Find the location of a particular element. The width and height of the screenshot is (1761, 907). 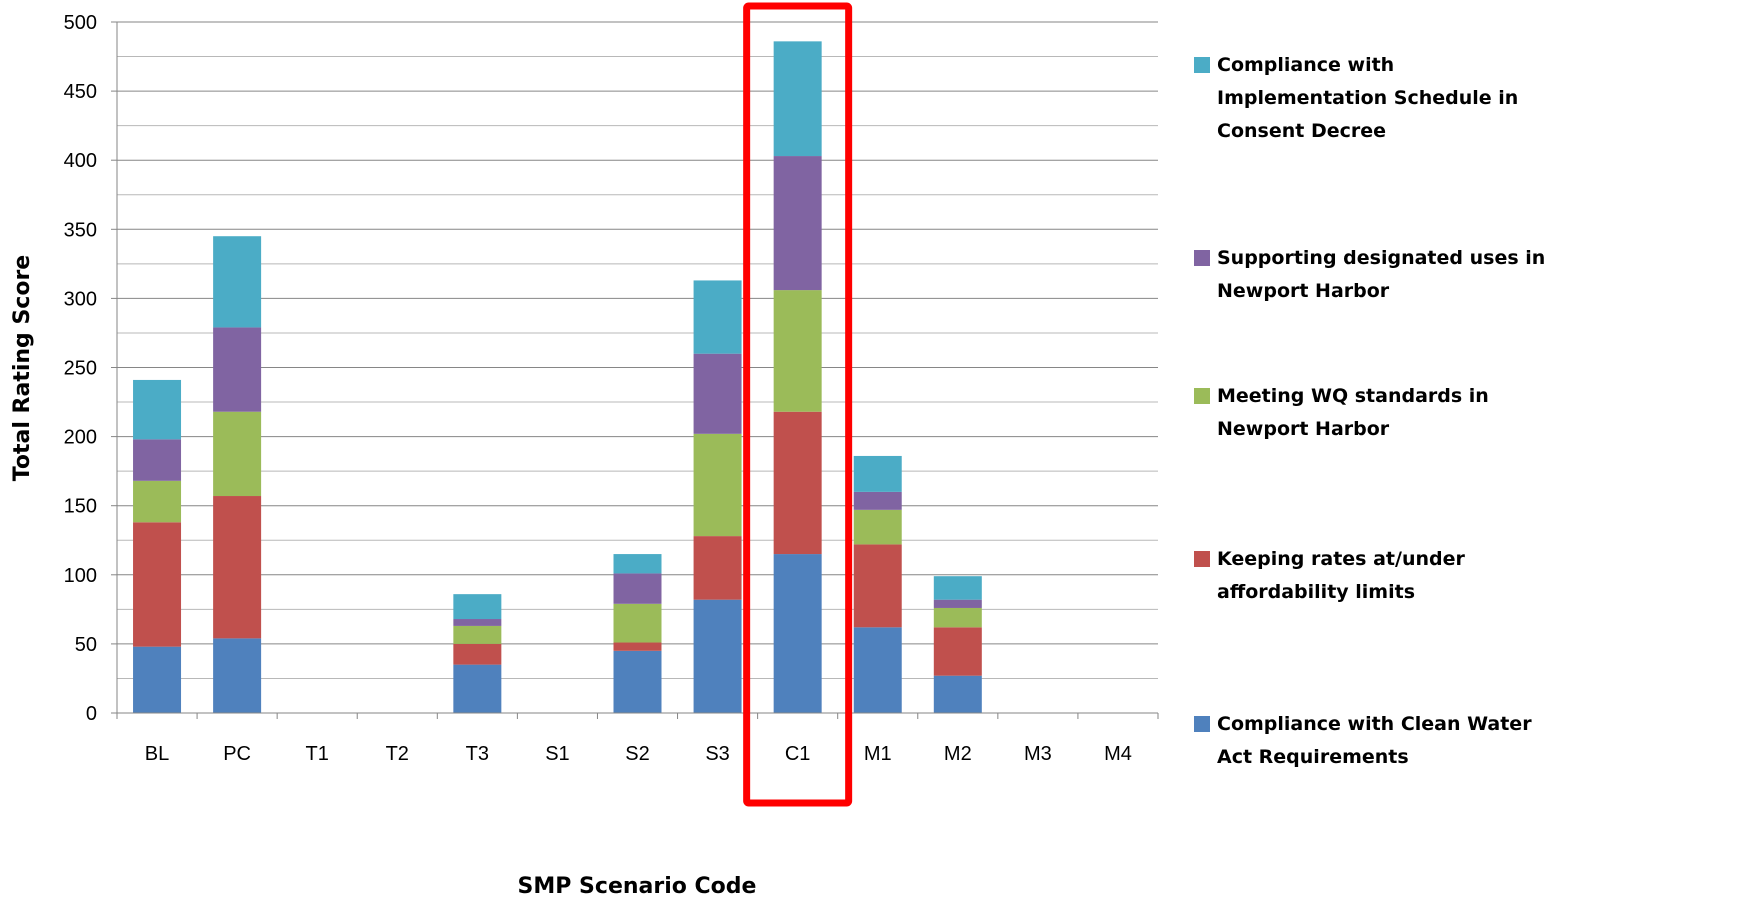

bar-segment-s3-s5 is located at coordinates (717, 317).